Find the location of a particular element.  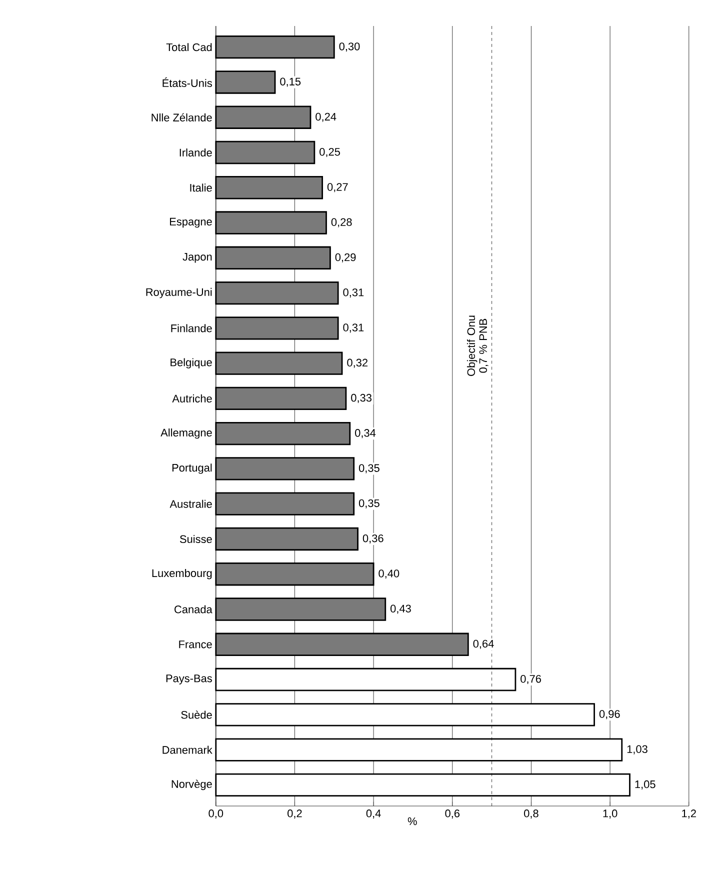

data-label: 0,96 is located at coordinates (609, 715).